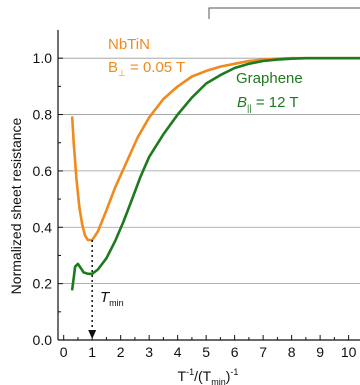 This screenshot has height=385, width=360. I want to click on x-tick-label-5: 5, so click(206, 352).